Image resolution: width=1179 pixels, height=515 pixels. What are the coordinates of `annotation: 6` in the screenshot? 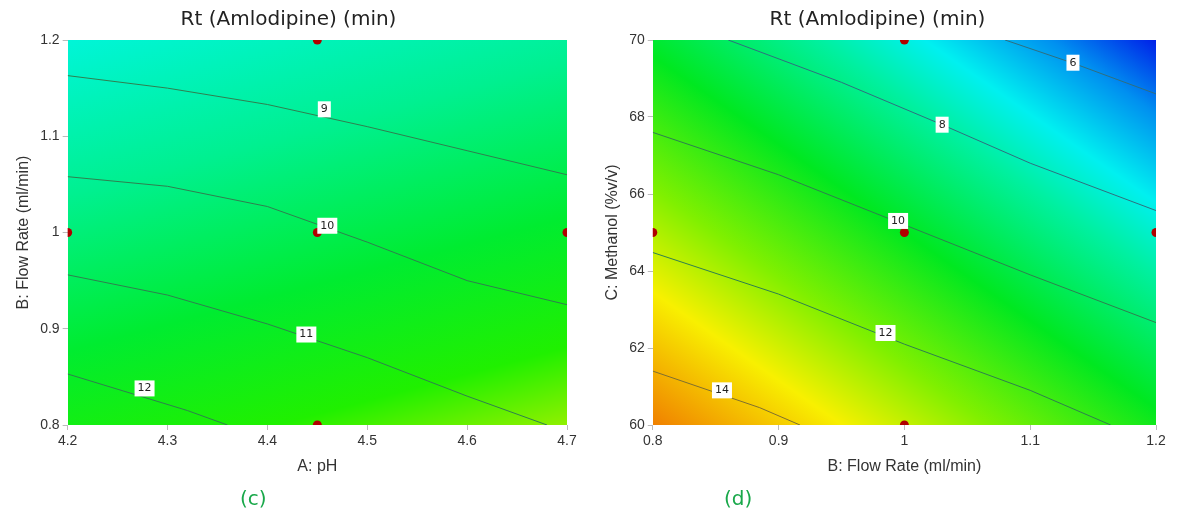 It's located at (1073, 62).